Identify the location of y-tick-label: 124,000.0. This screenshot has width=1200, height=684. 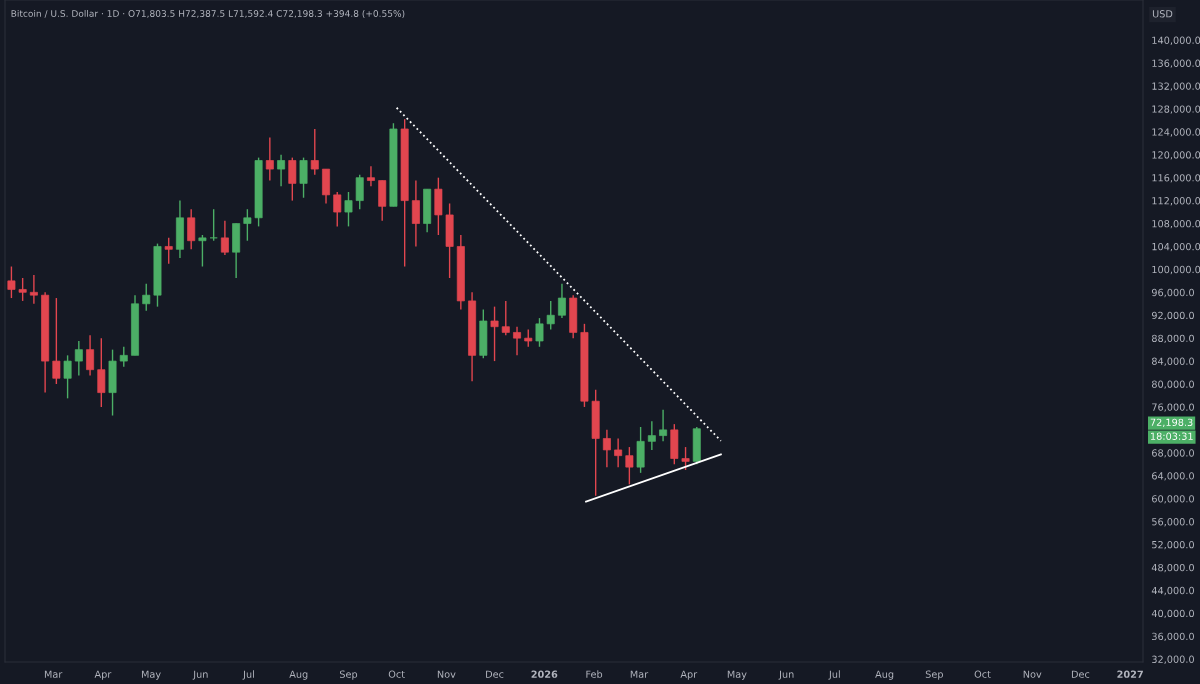
(1176, 132).